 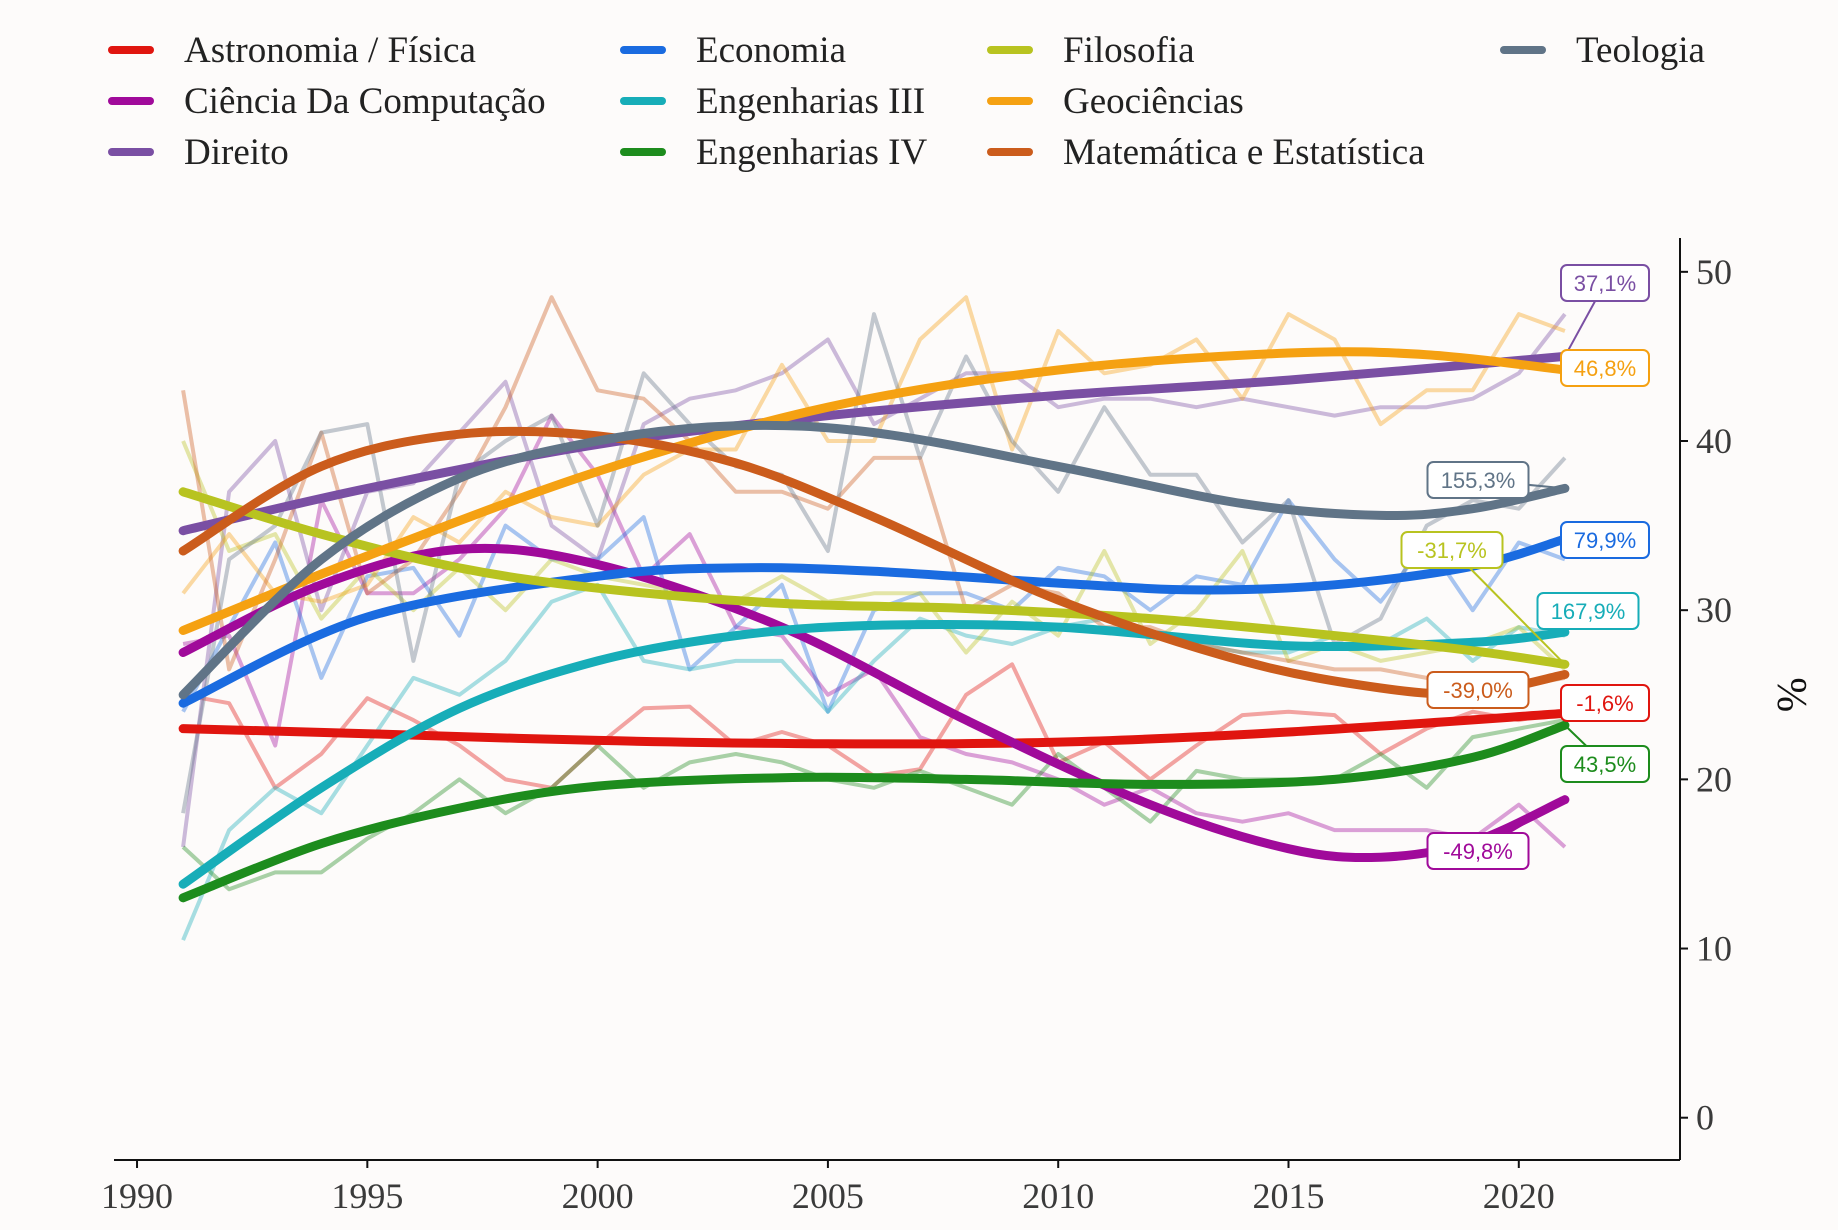 I want to click on data-label: -49,8%, so click(x=1478, y=851).